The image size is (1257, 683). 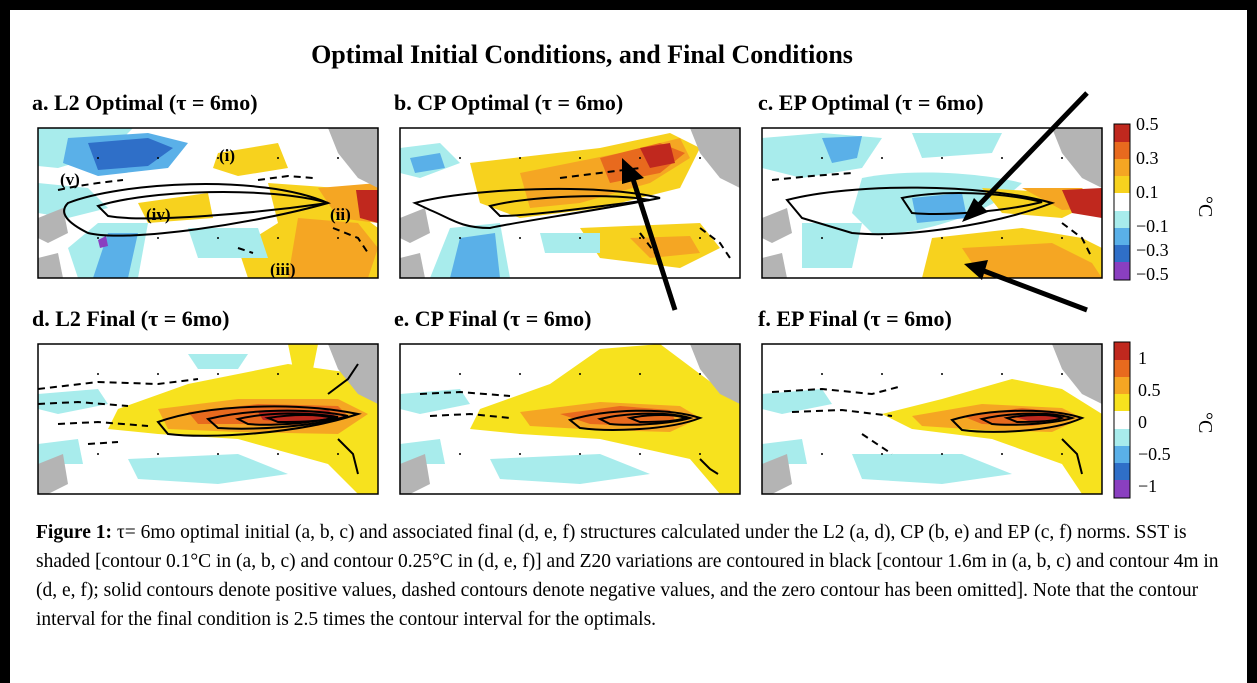 I want to click on panel-b-title: b. CP Optimal (τ = 6mo), so click(x=509, y=102).